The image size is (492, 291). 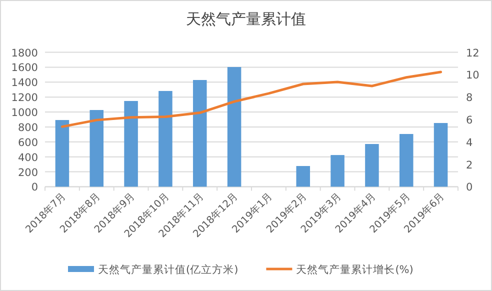 What do you see at coordinates (24, 83) in the screenshot?
I see `y-tick-label: 1400` at bounding box center [24, 83].